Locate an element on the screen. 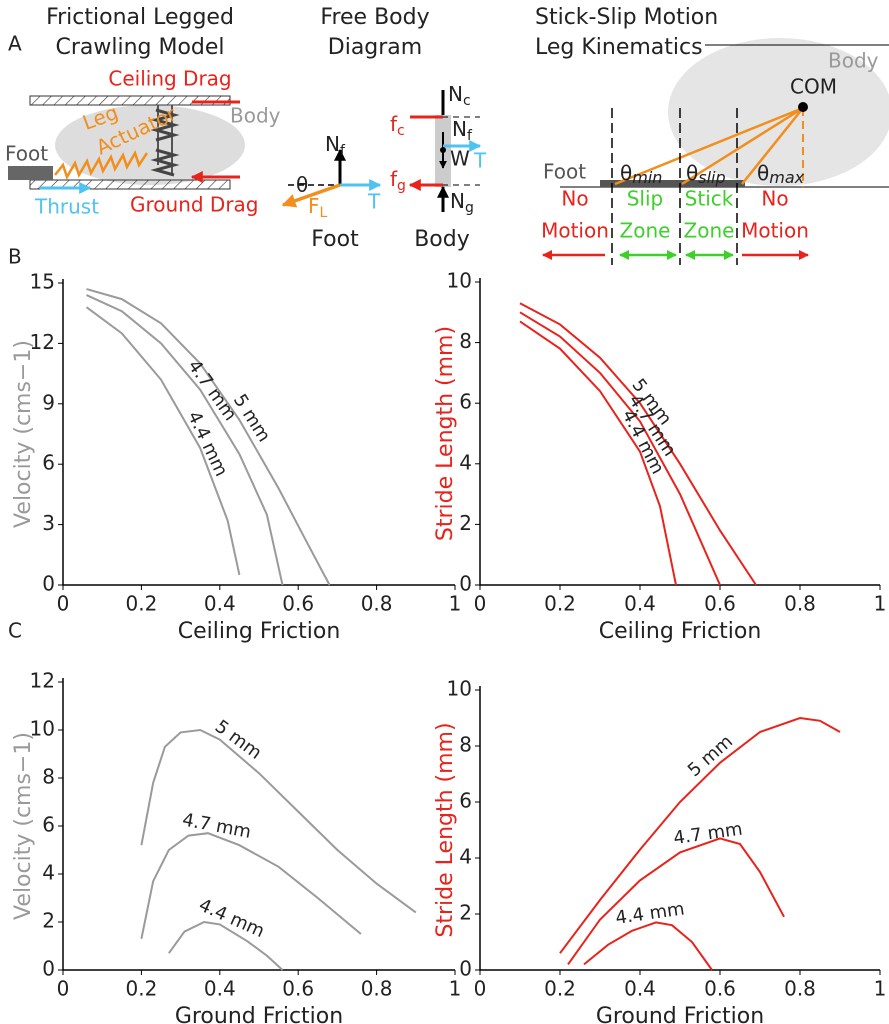  zone-label: Motion is located at coordinates (775, 231).